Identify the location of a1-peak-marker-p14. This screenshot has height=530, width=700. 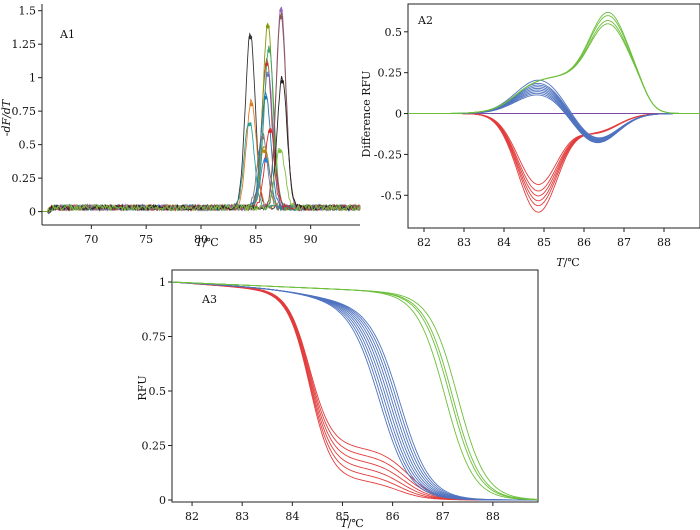
(281, 17).